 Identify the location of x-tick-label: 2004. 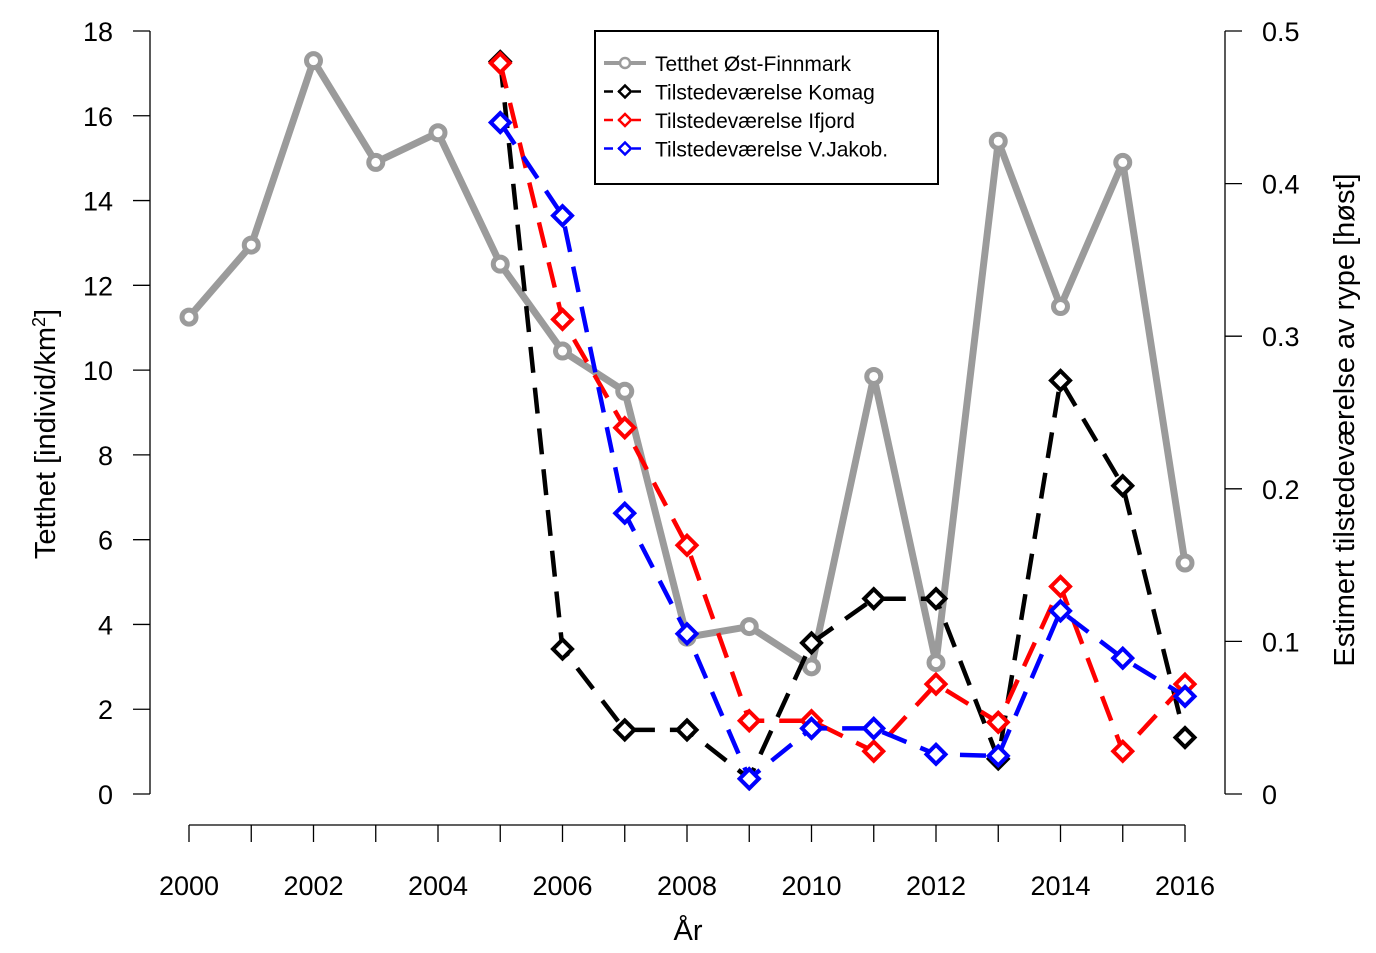
(438, 886).